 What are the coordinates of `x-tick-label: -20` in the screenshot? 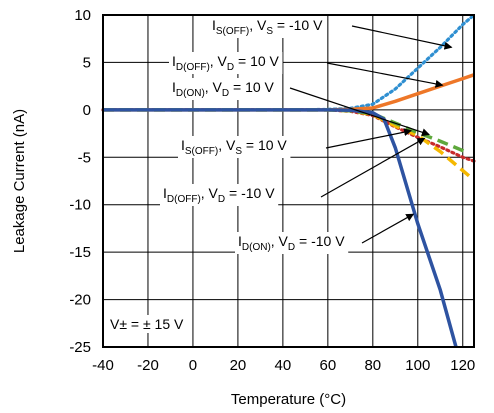 It's located at (148, 365).